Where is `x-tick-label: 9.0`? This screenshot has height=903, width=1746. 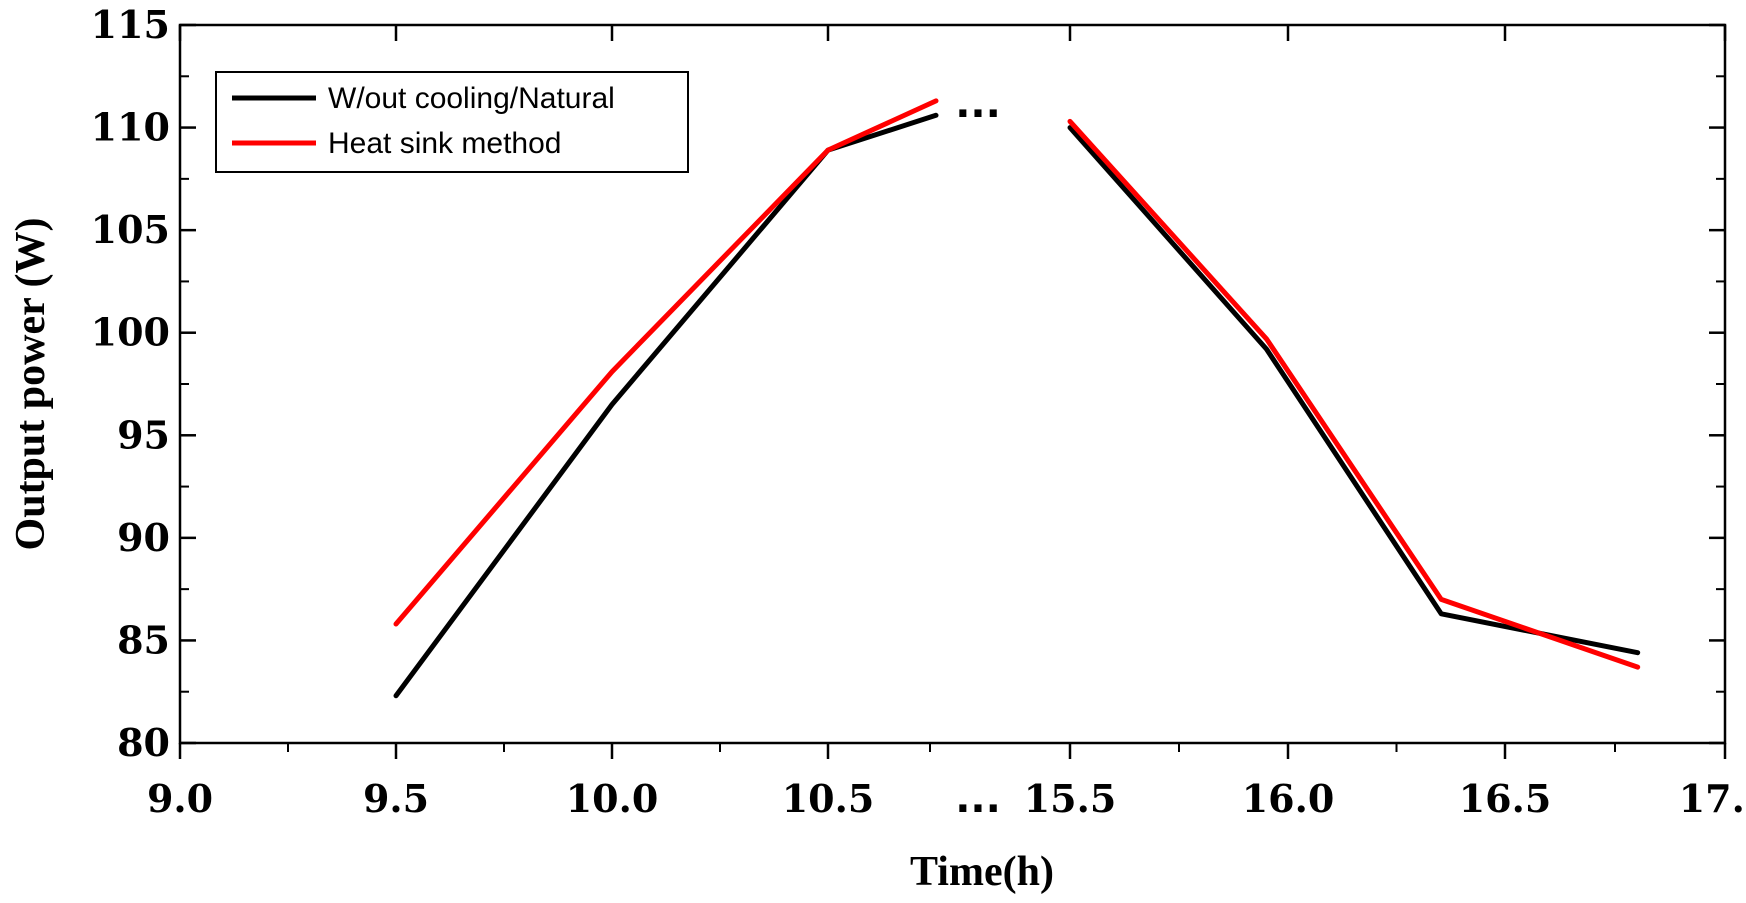 x-tick-label: 9.0 is located at coordinates (180, 798).